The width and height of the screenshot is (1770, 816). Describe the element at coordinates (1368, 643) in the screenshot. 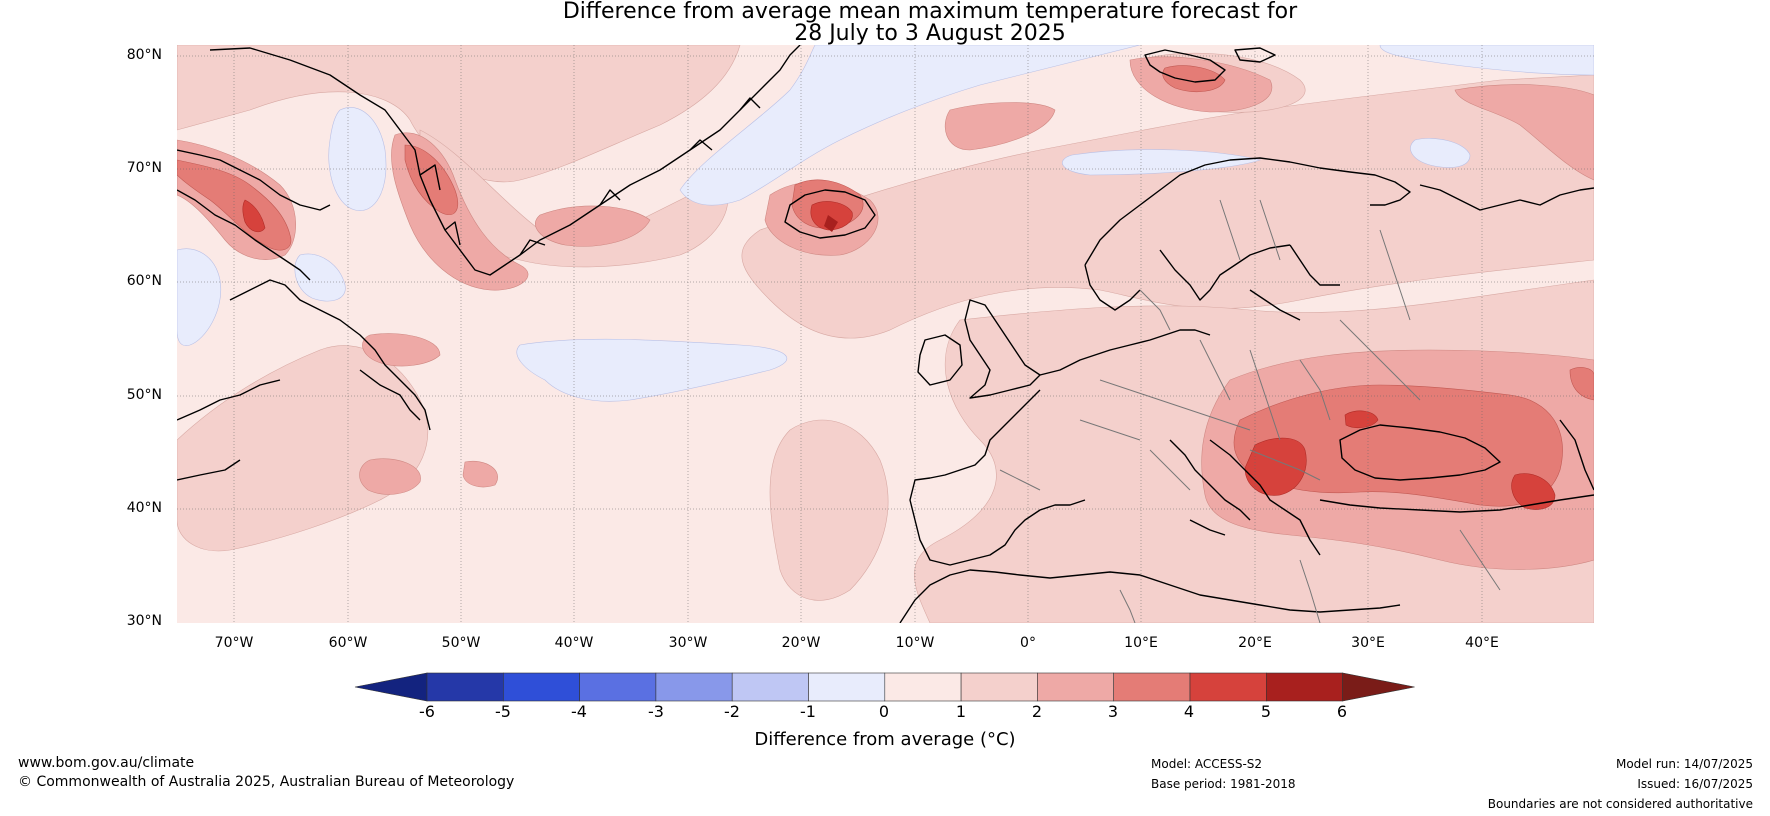

I see `lon-label-30e: 30°E` at that location.